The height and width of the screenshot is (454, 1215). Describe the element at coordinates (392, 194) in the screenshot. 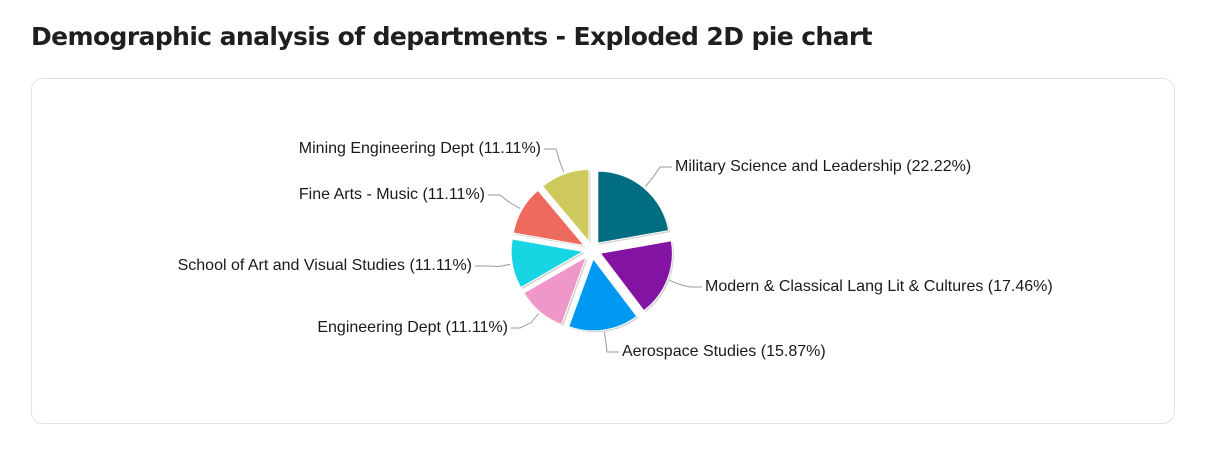

I see `slice-label: Fine Arts - Music (11.11%)` at that location.